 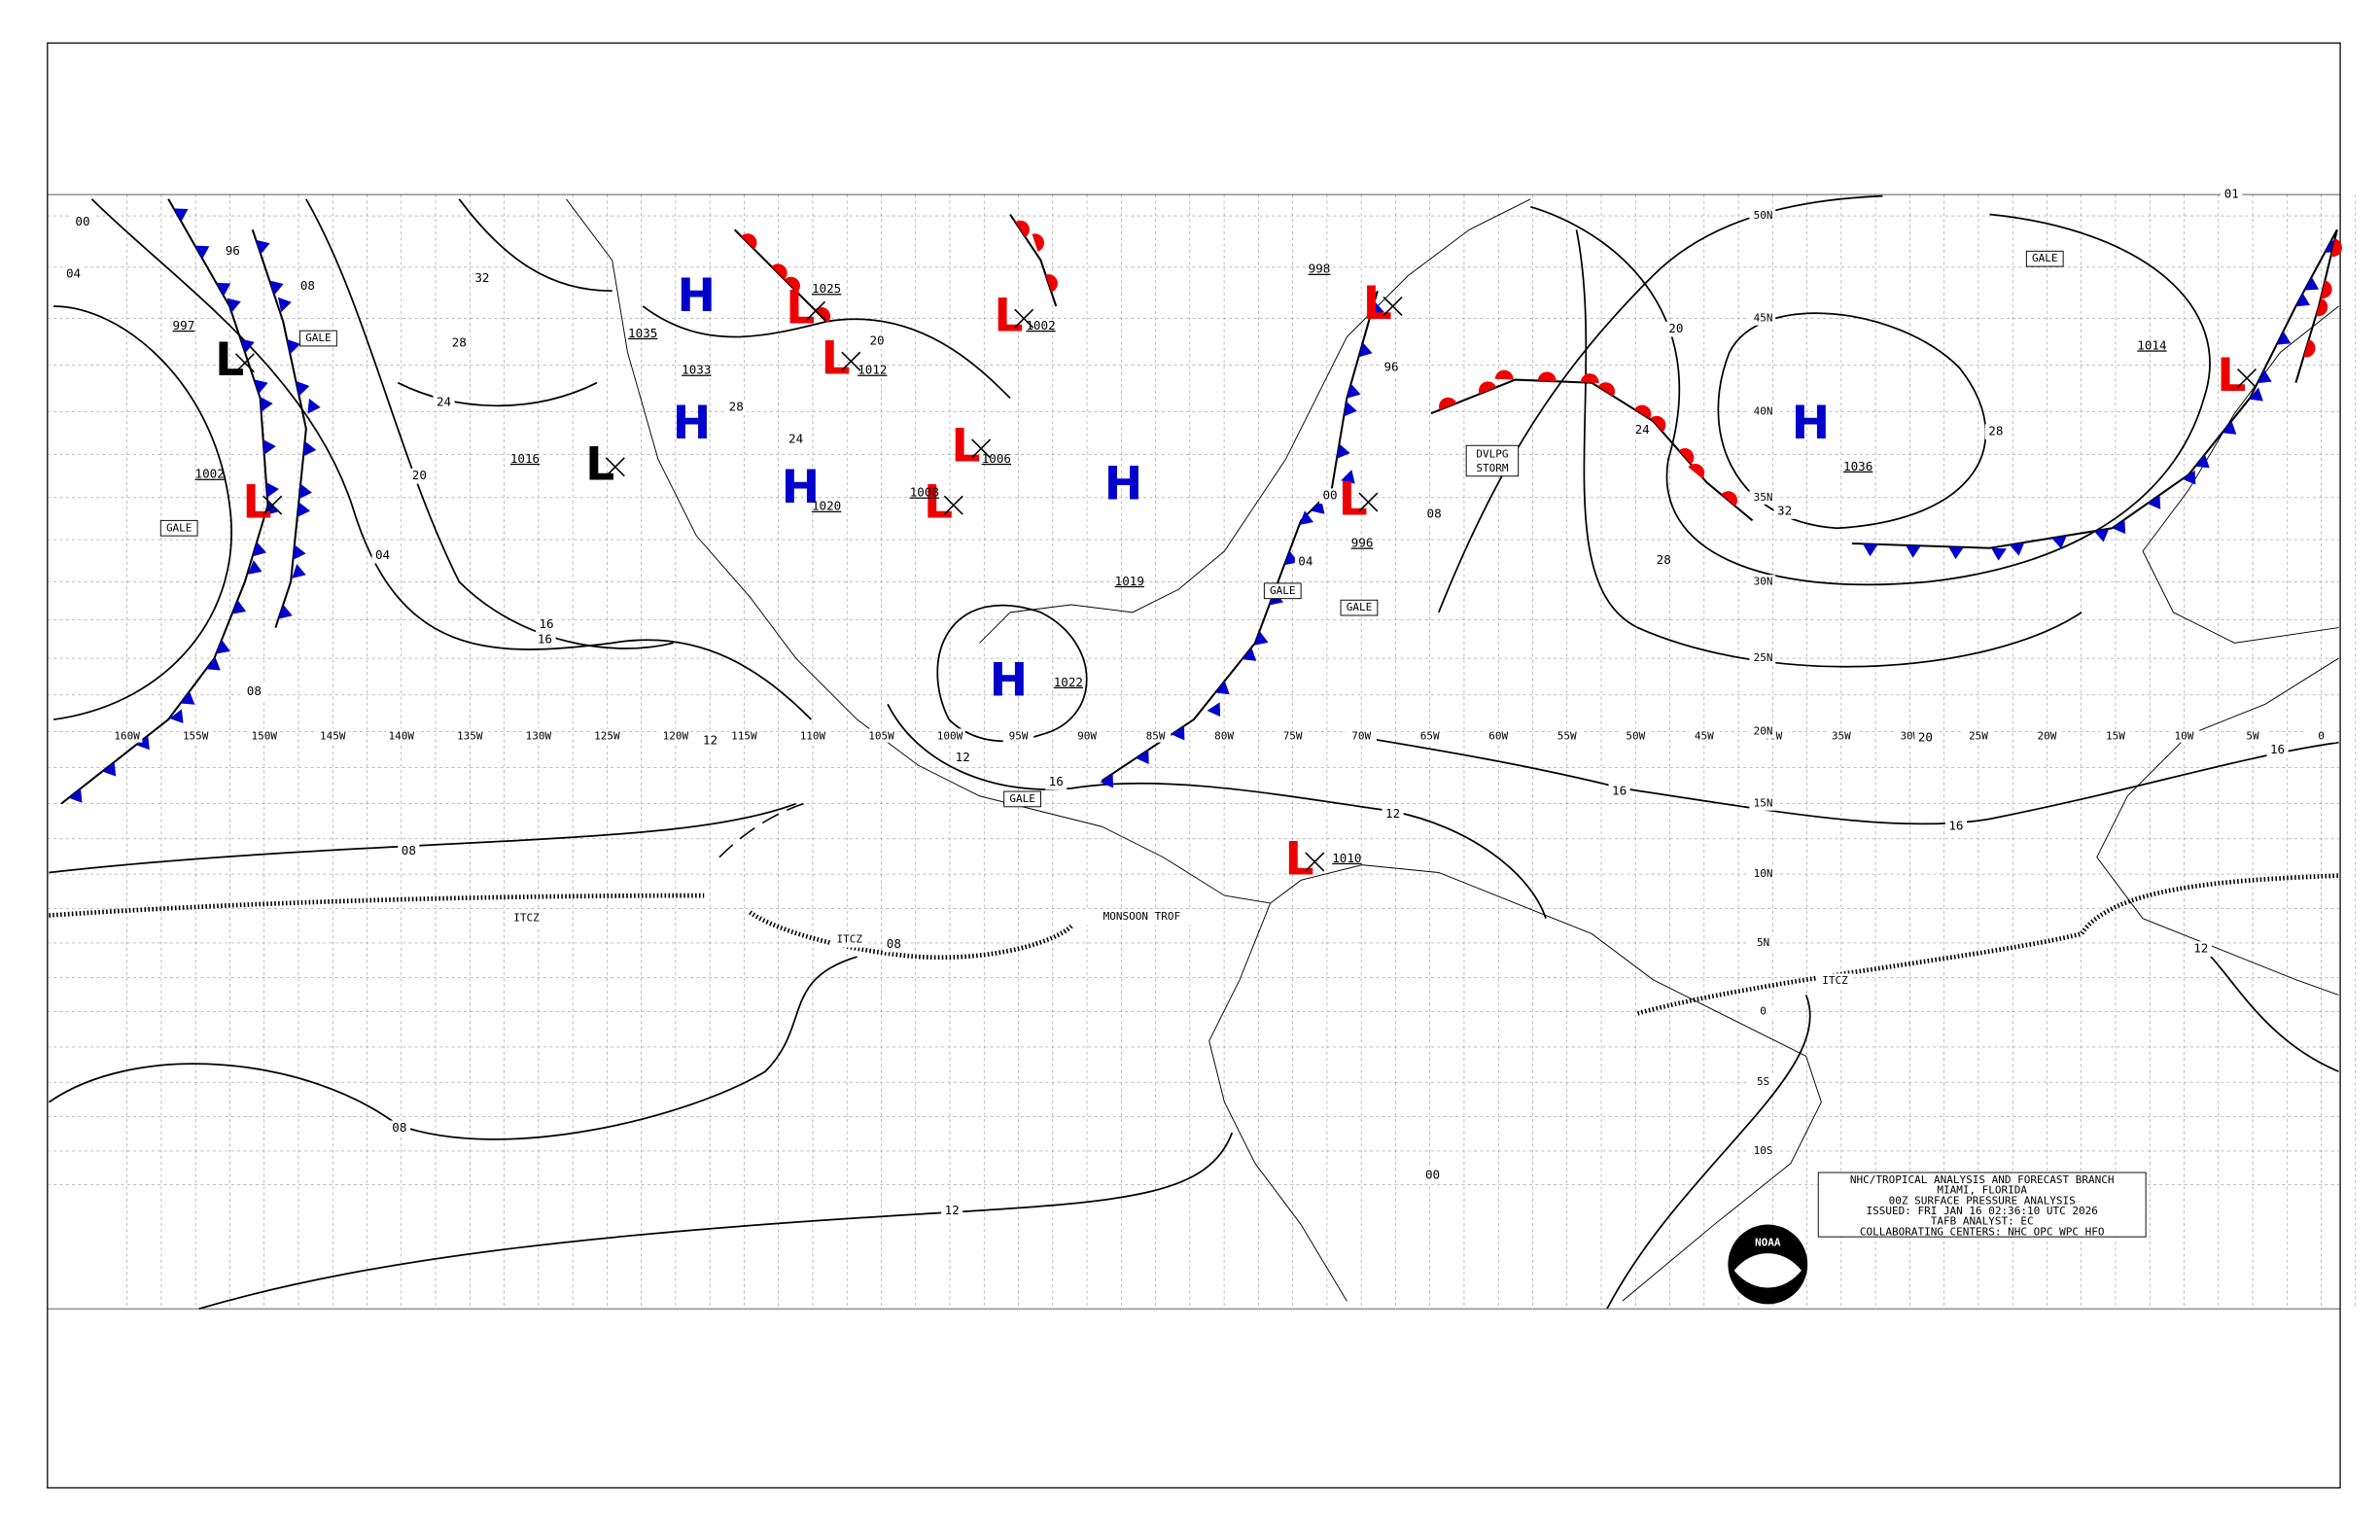 I want to click on lon-label: 135W, so click(x=470, y=735).